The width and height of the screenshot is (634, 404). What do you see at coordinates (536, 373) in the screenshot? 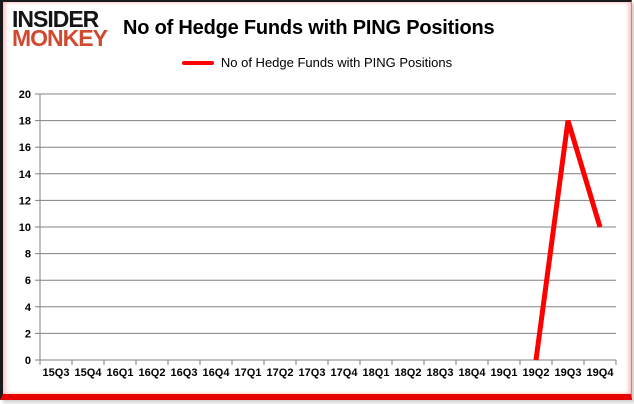
I see `x-tick-label: 19Q2` at bounding box center [536, 373].